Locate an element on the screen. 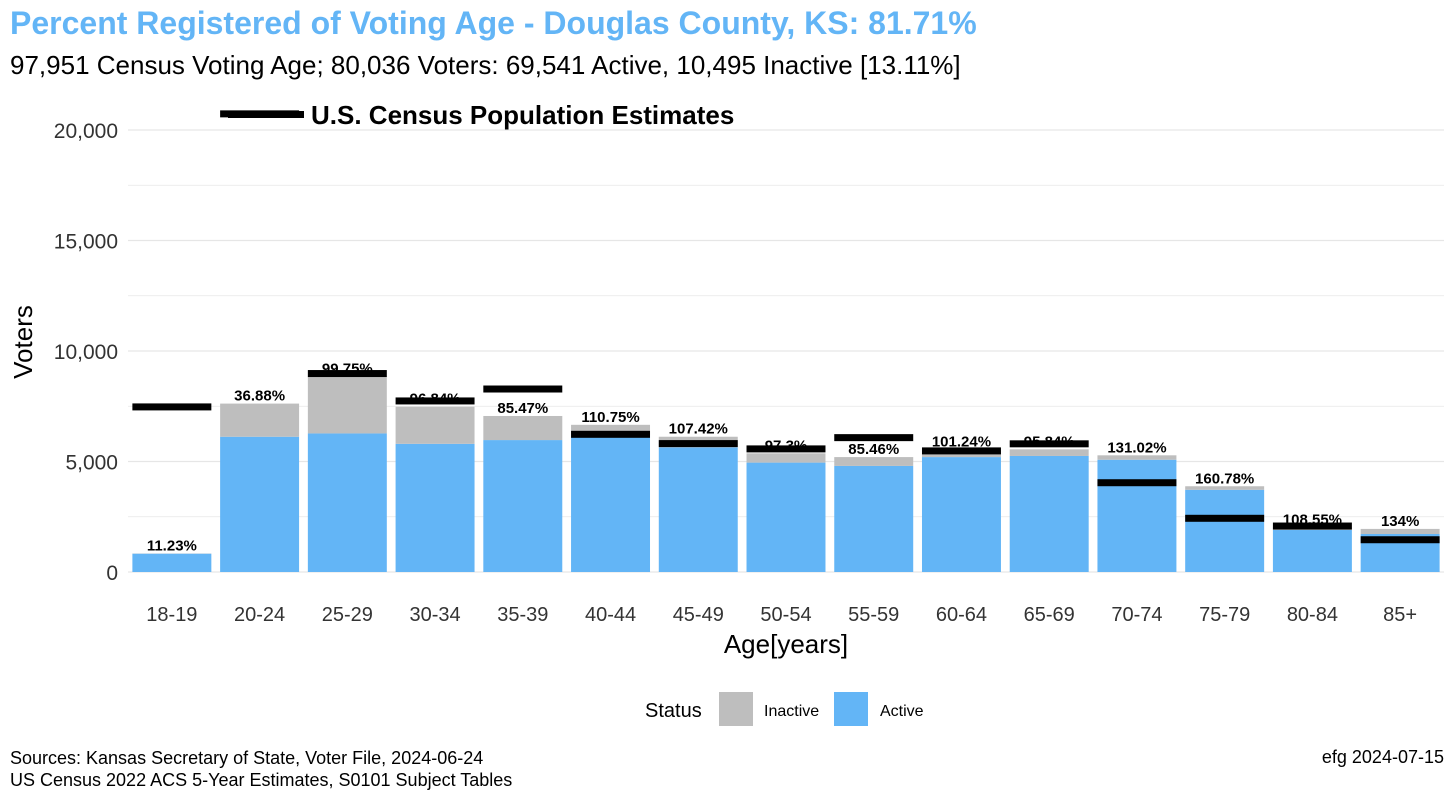  x-tick-label: 50-54 is located at coordinates (785, 615).